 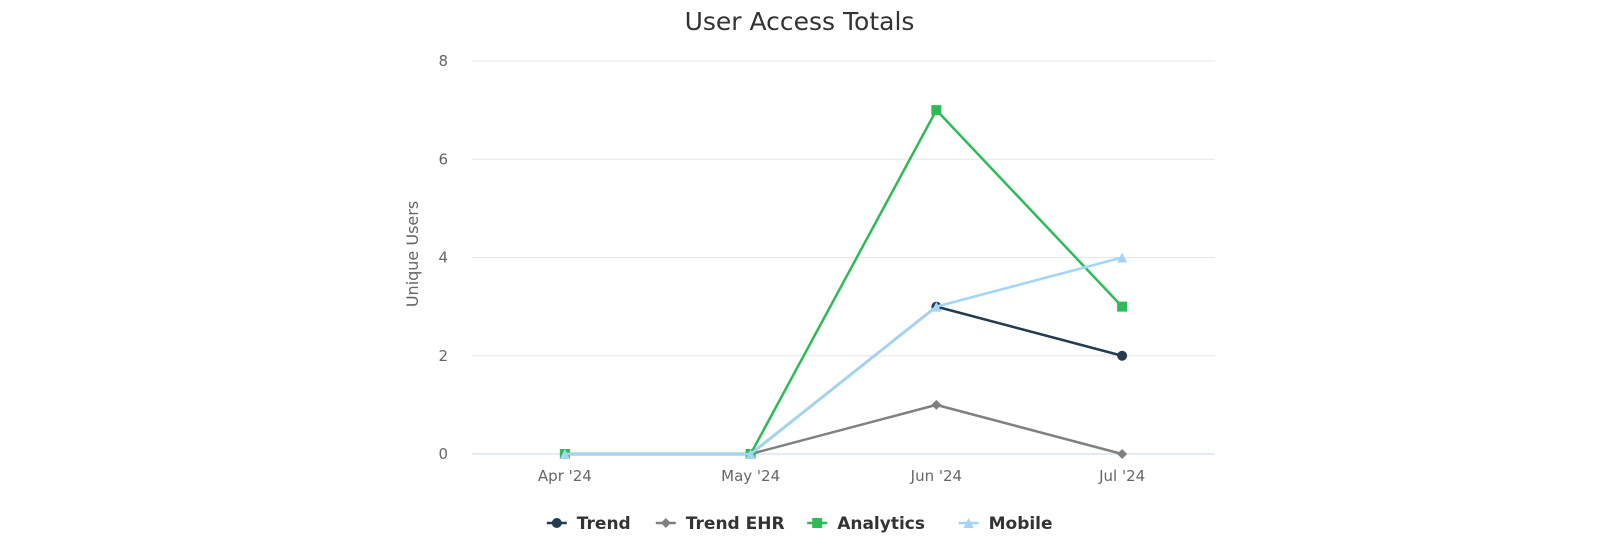 What do you see at coordinates (443, 61) in the screenshot?
I see `y-tick-label-8: 8` at bounding box center [443, 61].